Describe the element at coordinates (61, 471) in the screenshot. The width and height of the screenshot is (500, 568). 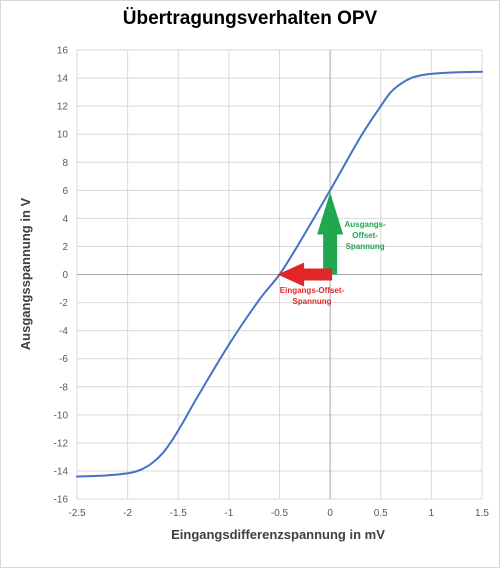
I see `y-tick-label: -14` at that location.